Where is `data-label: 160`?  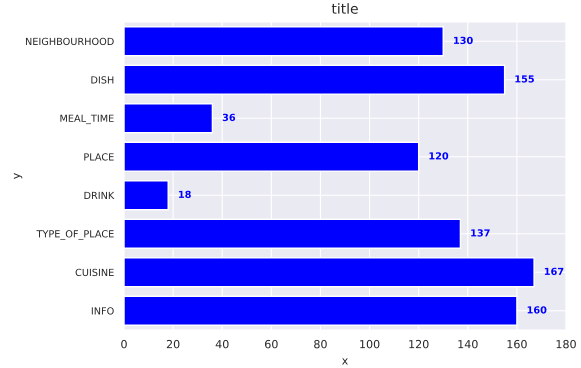
data-label: 160 is located at coordinates (537, 310).